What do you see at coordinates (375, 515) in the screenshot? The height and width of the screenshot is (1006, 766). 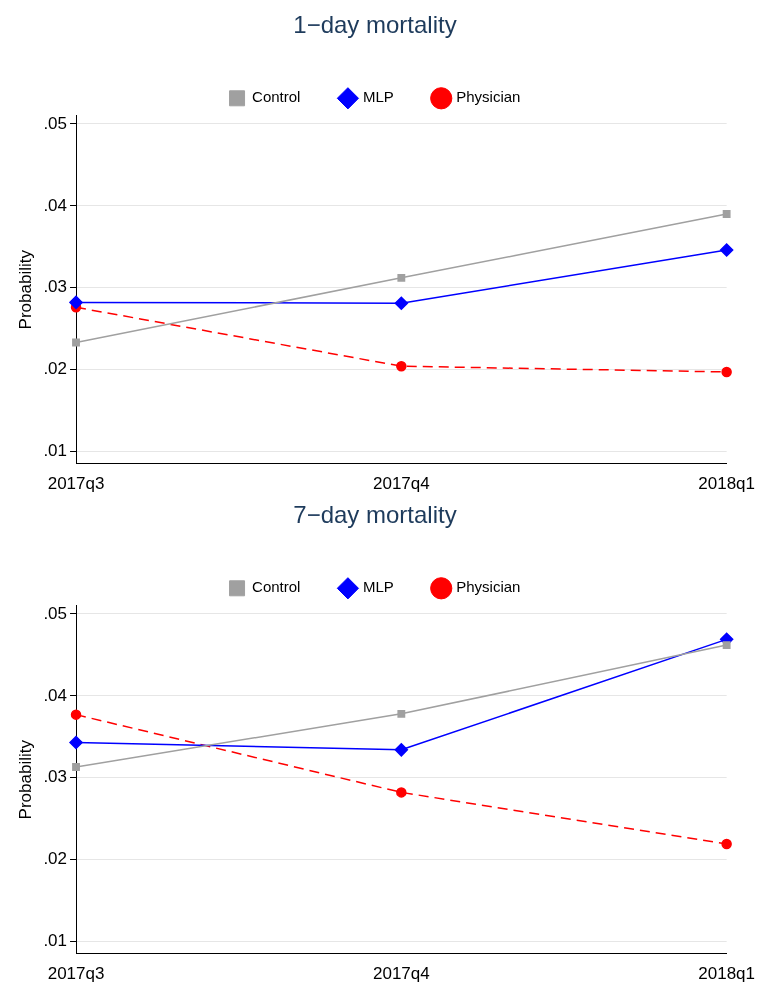 I see `chart-title: 7−day mortality` at bounding box center [375, 515].